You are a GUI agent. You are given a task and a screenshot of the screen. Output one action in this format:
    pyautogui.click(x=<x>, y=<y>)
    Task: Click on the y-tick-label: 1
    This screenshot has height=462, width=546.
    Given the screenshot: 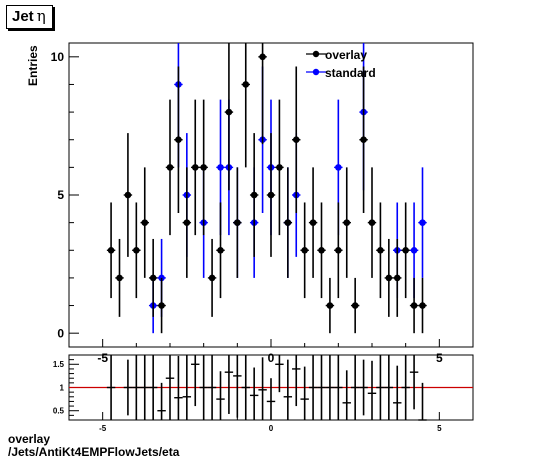 What is the action you would take?
    pyautogui.click(x=62, y=387)
    